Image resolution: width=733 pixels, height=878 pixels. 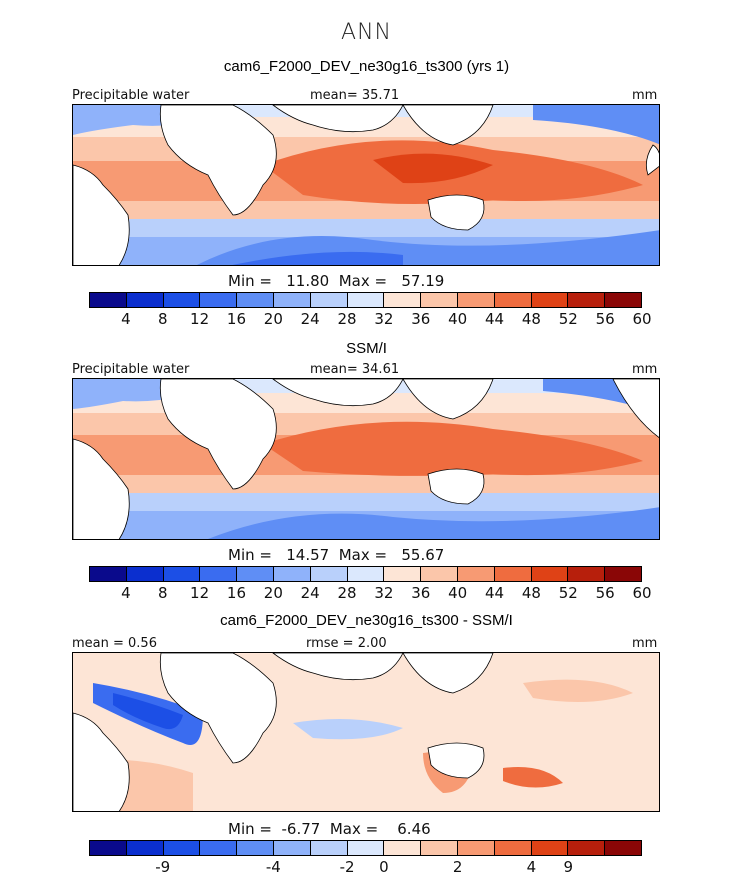 What do you see at coordinates (329, 829) in the screenshot?
I see `panel3-min-max: Min = -6.77 Max = 6.46` at bounding box center [329, 829].